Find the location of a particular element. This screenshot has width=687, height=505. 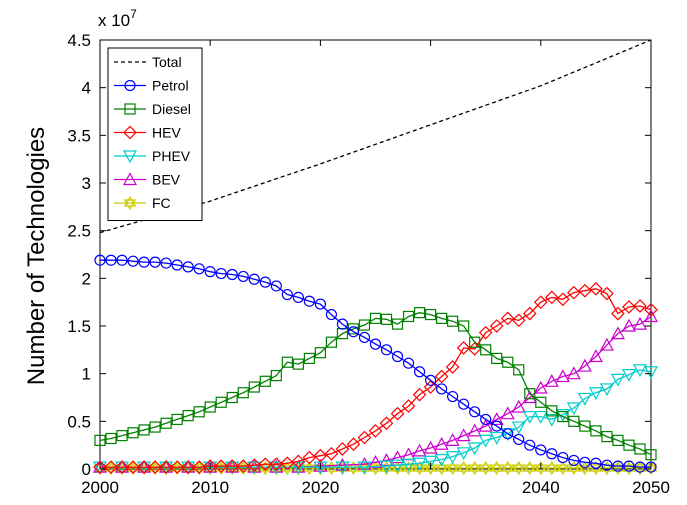

legend-label-bev: BEV is located at coordinates (166, 180).